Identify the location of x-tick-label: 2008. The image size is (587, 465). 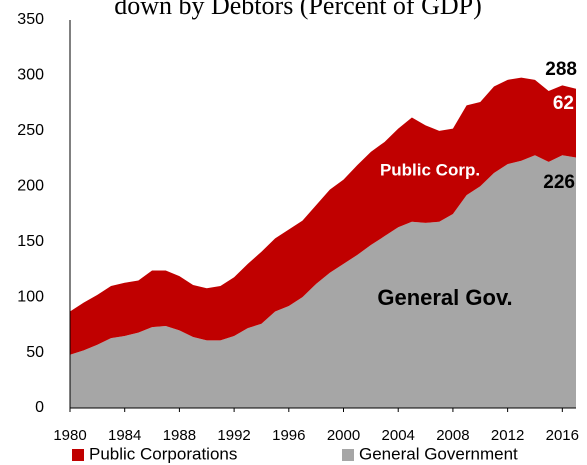
(452, 435).